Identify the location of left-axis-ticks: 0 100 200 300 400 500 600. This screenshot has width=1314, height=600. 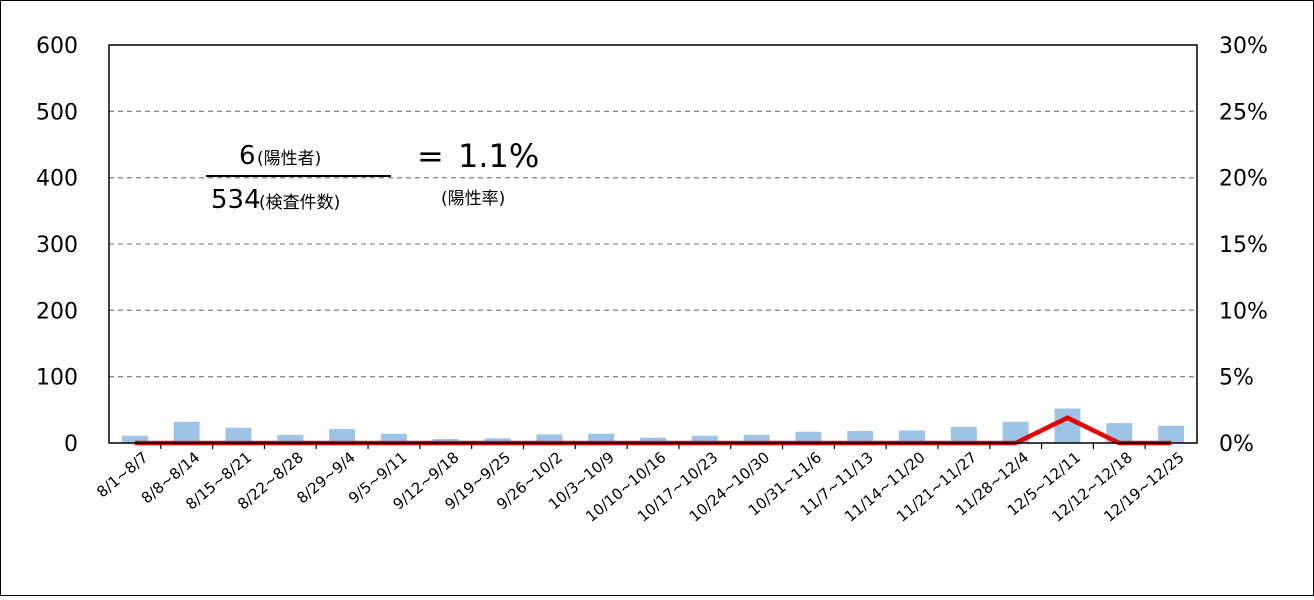
(57, 245).